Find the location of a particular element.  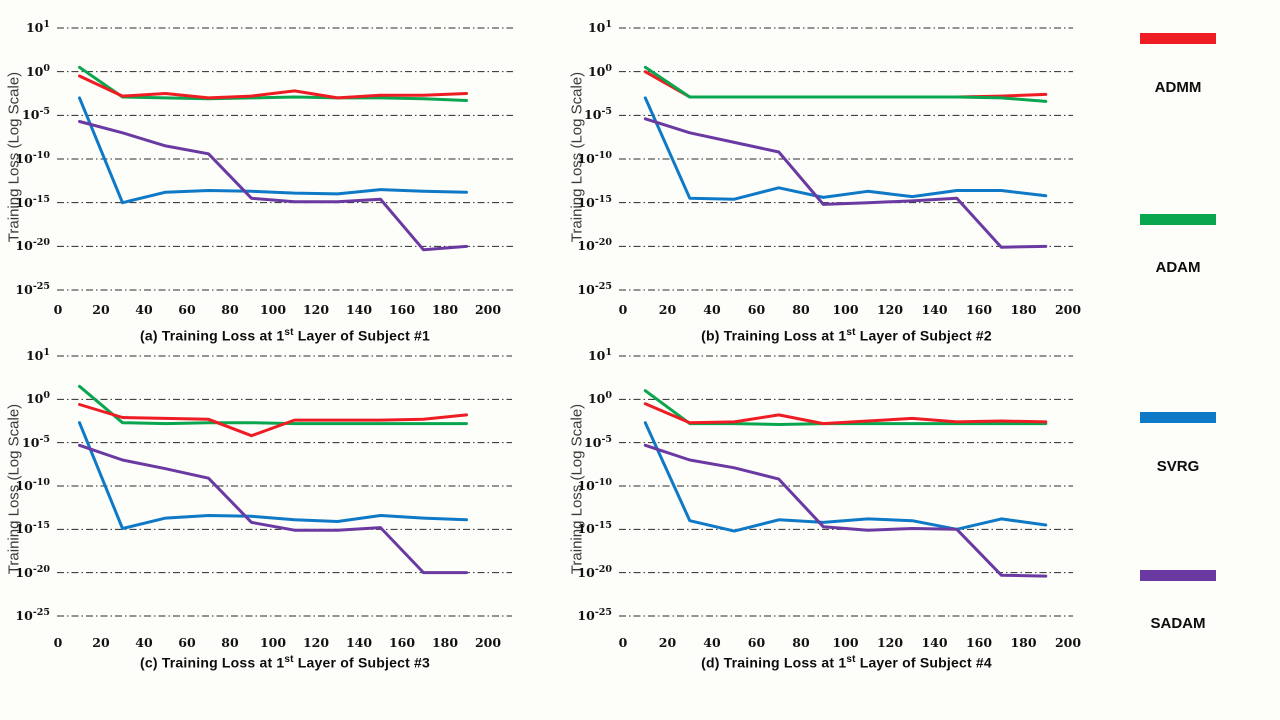

series-sadam-b is located at coordinates (845, 183).